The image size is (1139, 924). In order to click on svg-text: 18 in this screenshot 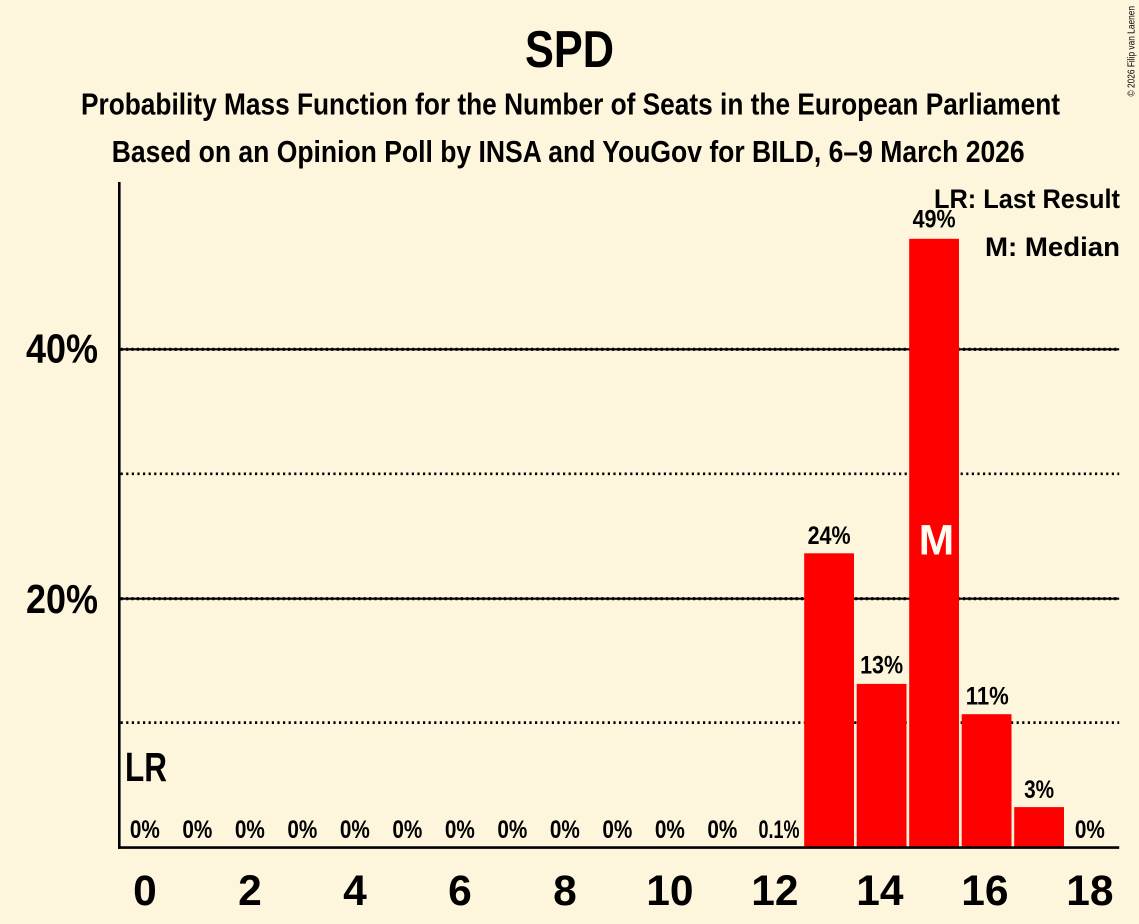, I will do `click(1089, 891)`.